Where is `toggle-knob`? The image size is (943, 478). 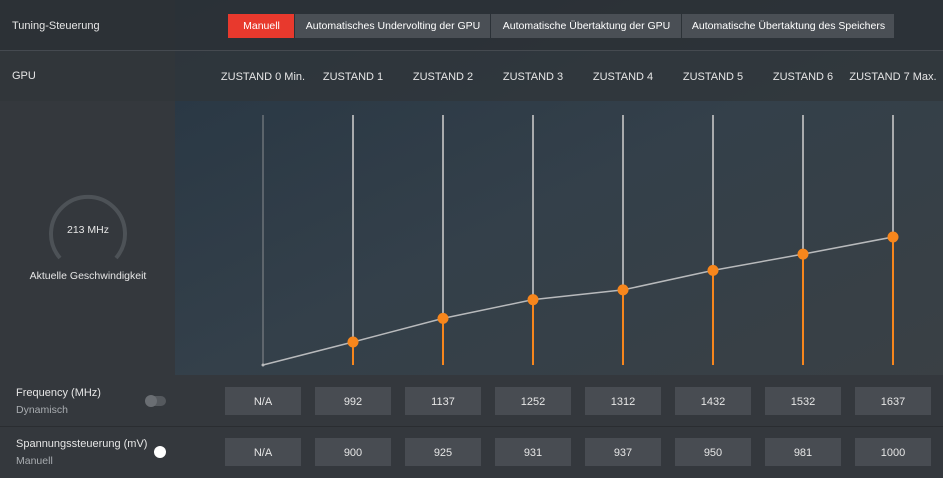
toggle-knob is located at coordinates (151, 401).